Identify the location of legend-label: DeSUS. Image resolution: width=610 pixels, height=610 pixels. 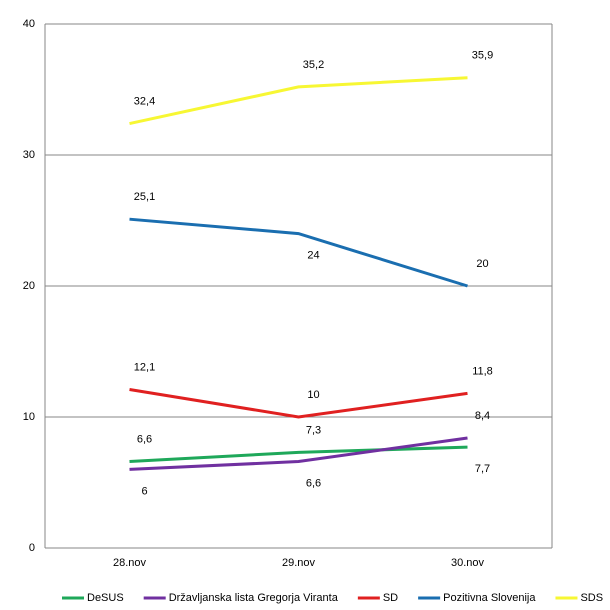
(105, 598).